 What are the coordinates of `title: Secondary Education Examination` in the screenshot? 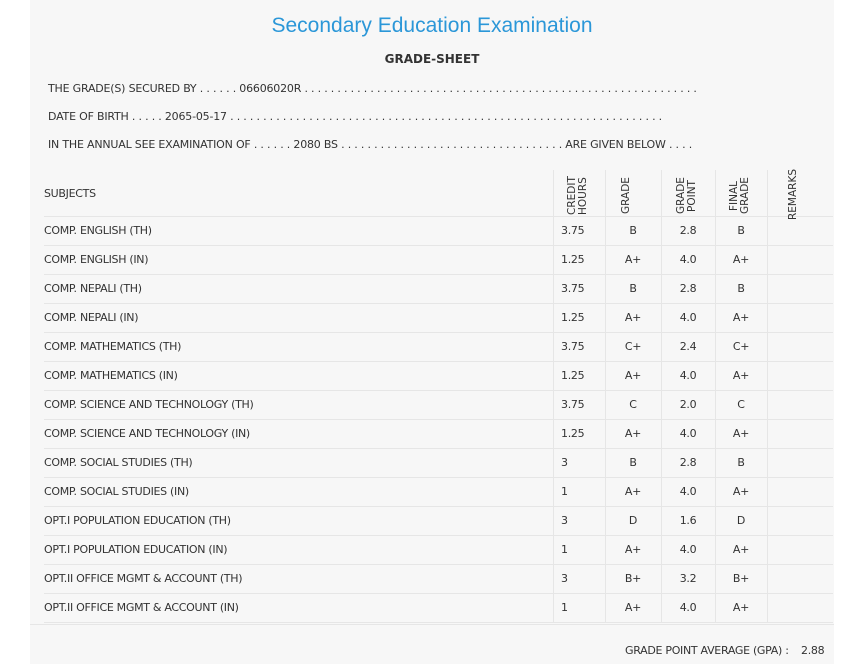 It's located at (432, 25).